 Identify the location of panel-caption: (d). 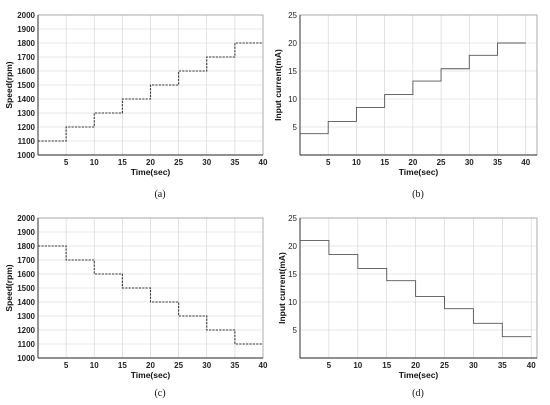
(418, 393).